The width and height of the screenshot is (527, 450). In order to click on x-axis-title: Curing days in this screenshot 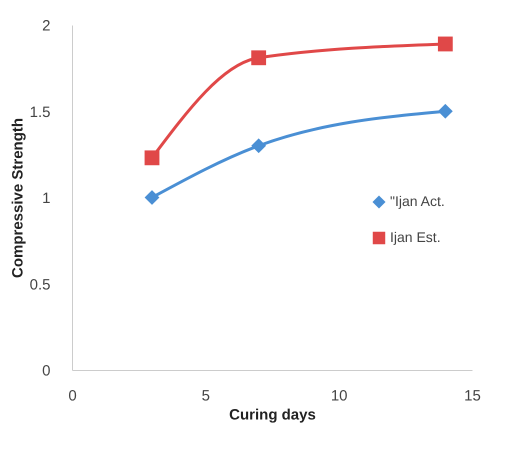, I will do `click(272, 415)`.